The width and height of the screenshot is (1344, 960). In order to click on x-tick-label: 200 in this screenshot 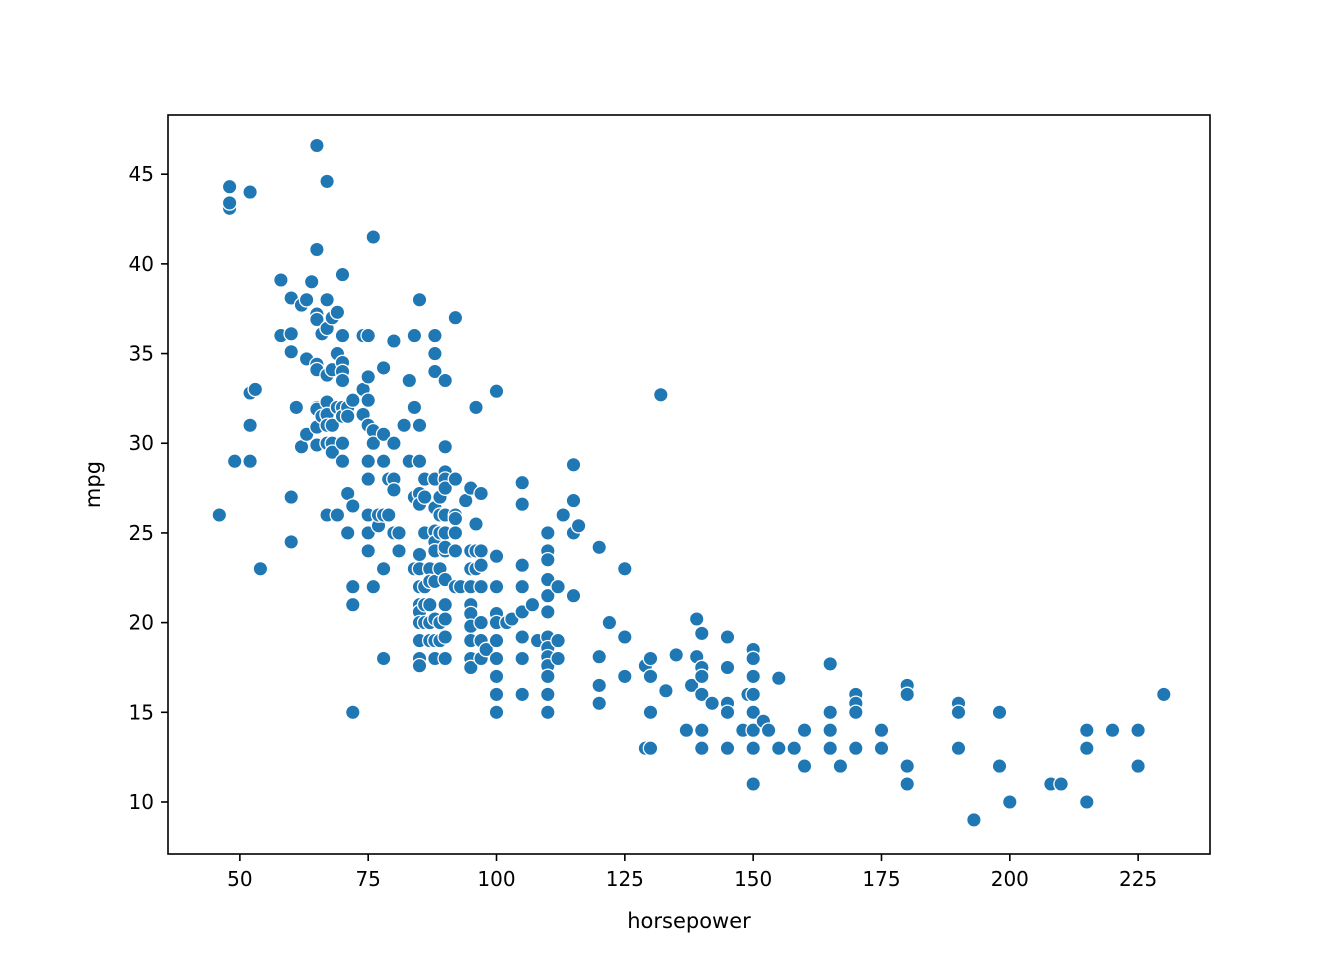, I will do `click(1010, 879)`.